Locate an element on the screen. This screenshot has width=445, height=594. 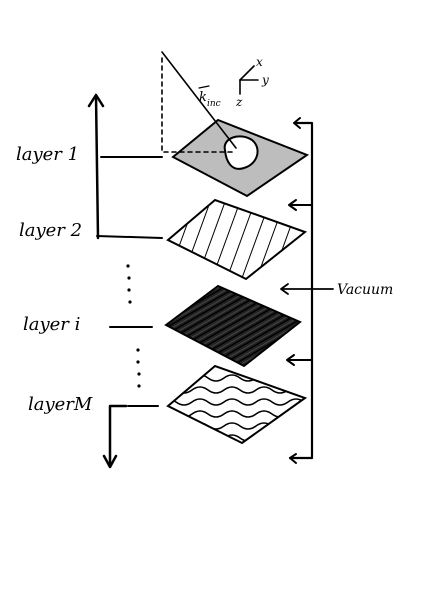
layer-2-label: layer 2 is located at coordinates (50, 230).